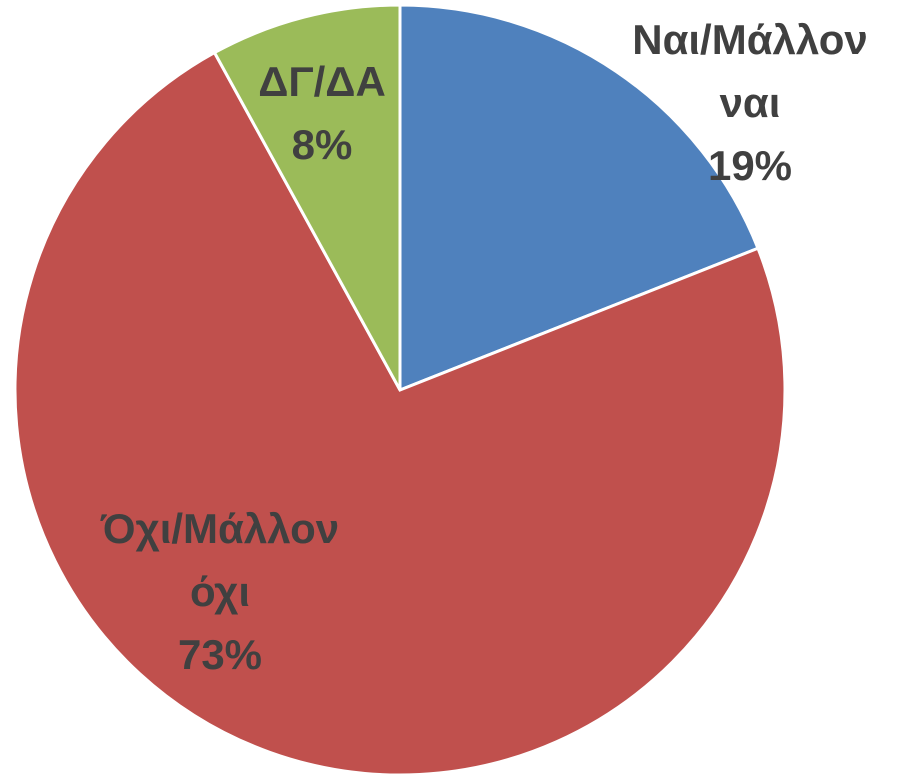 The image size is (901, 776). What do you see at coordinates (750, 71) in the screenshot?
I see `category-label: Ναι/Μάλλον ναι` at bounding box center [750, 71].